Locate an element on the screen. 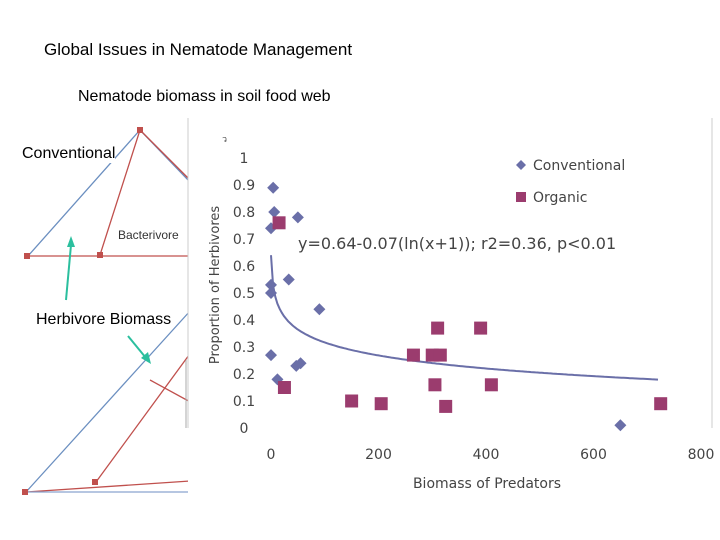 Image resolution: width=720 pixels, height=540 pixels. conventional-label: Conventional is located at coordinates (69, 154).